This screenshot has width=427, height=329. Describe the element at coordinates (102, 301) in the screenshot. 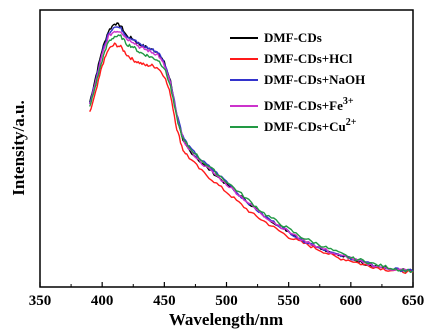

I see `x-tick-label: 400` at that location.